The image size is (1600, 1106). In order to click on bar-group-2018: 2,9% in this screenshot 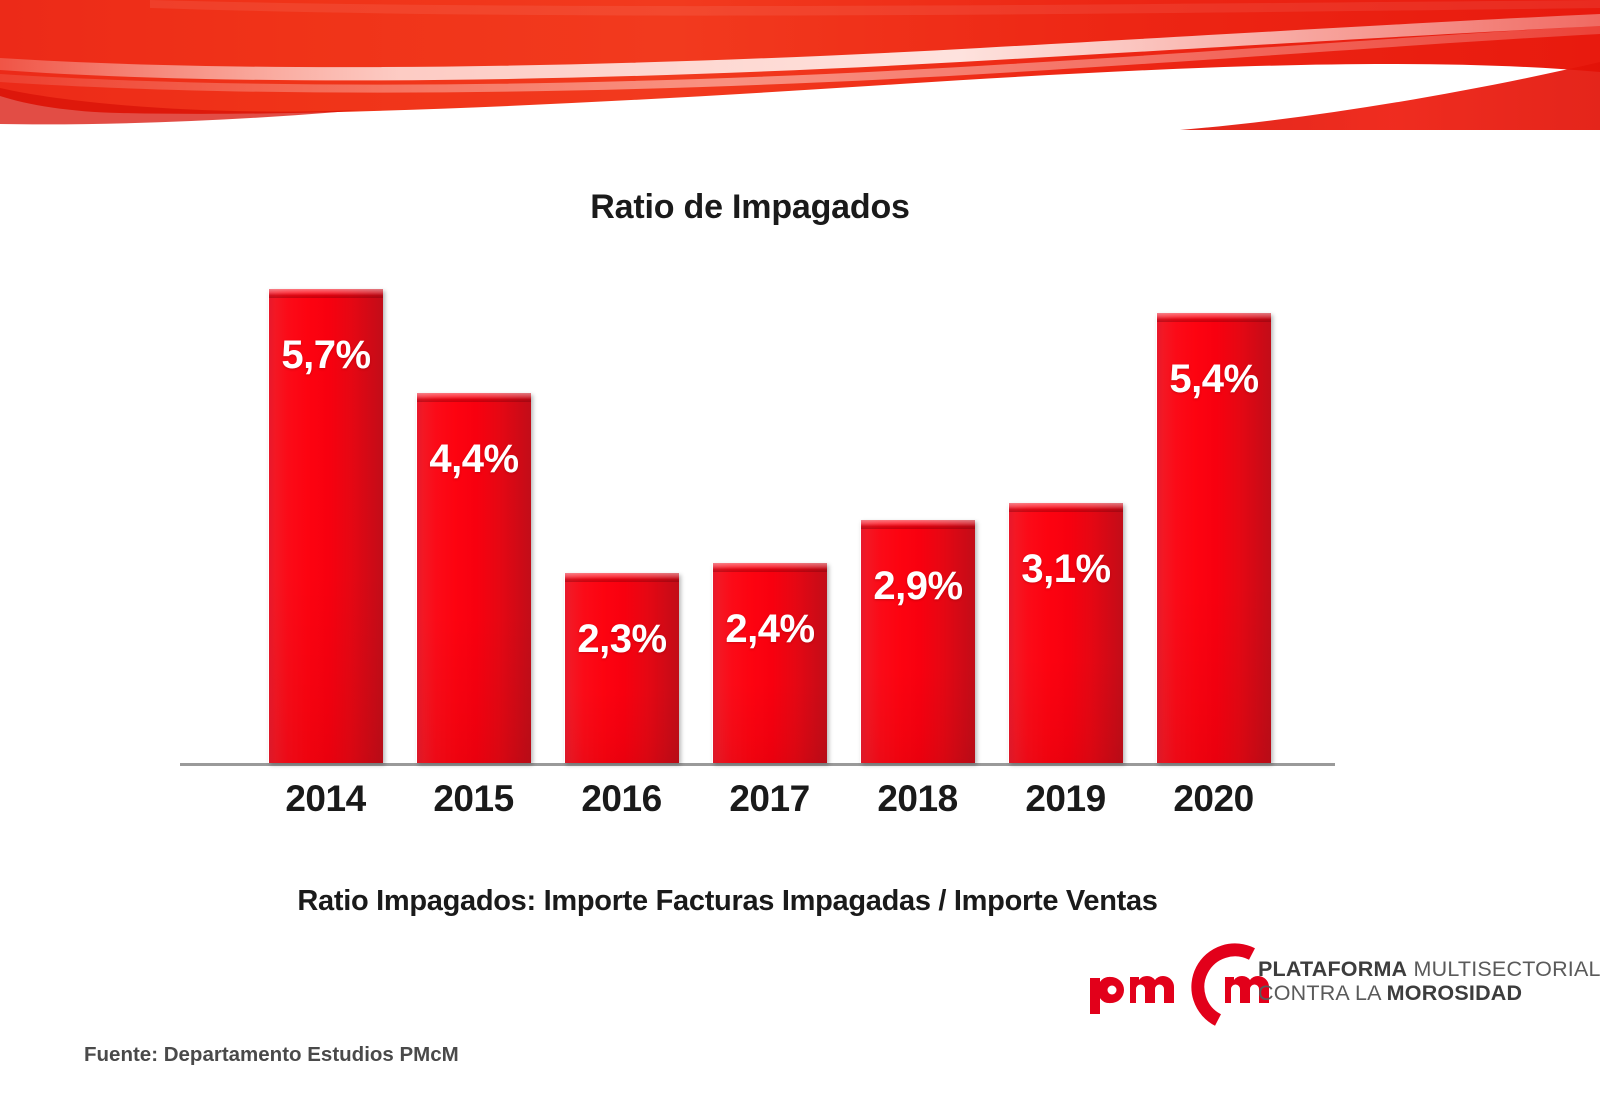, I will do `click(917, 641)`.